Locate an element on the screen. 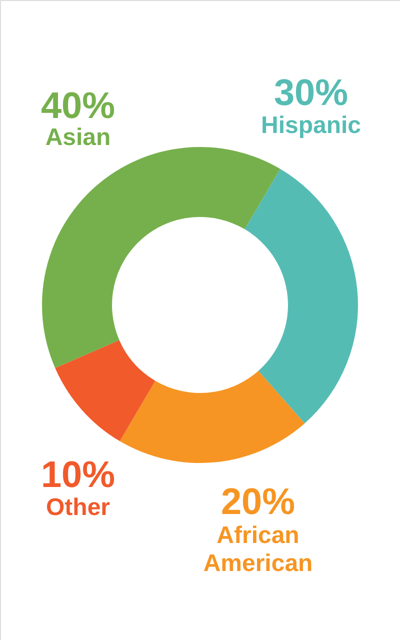 Image resolution: width=400 pixels, height=640 pixels. data-label: 40% is located at coordinates (78, 105).